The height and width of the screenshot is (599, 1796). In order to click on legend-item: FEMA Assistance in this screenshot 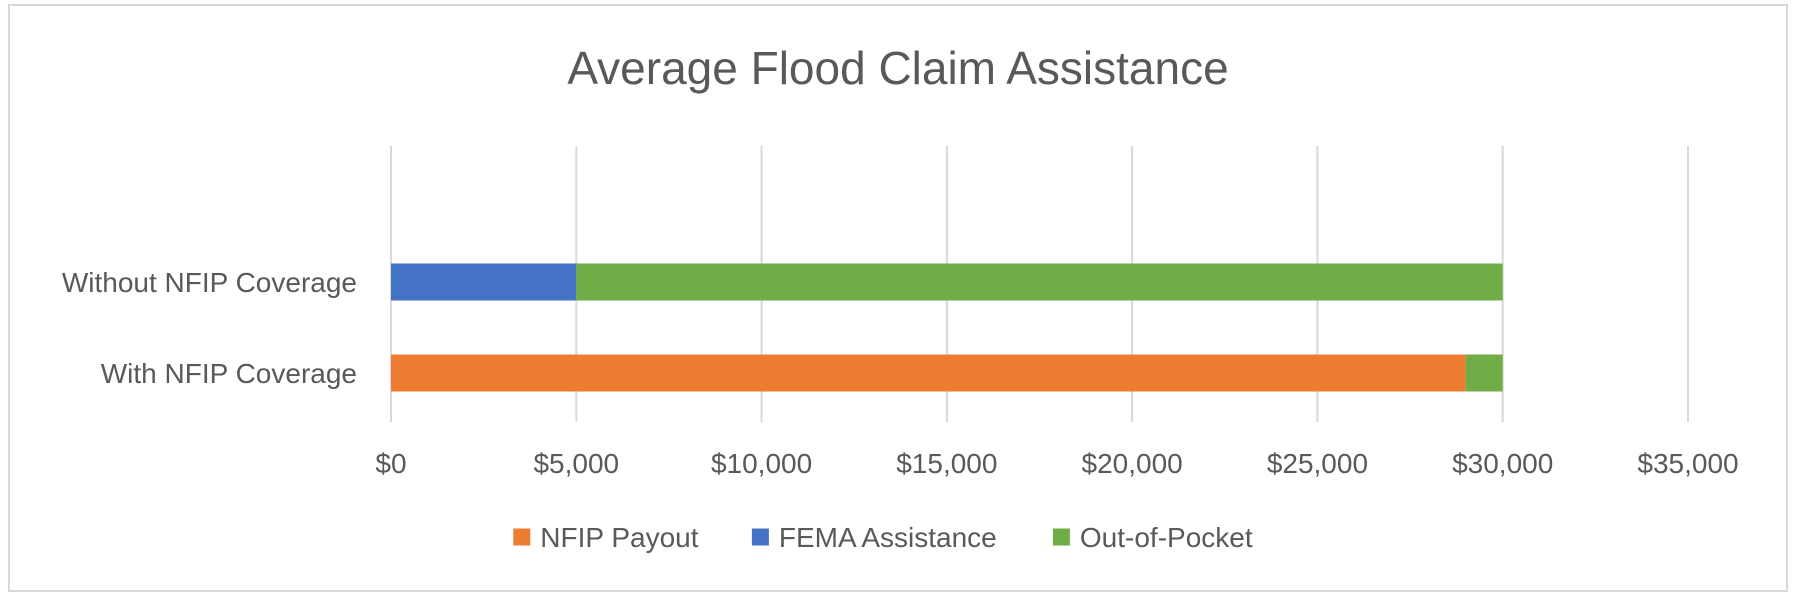, I will do `click(874, 537)`.